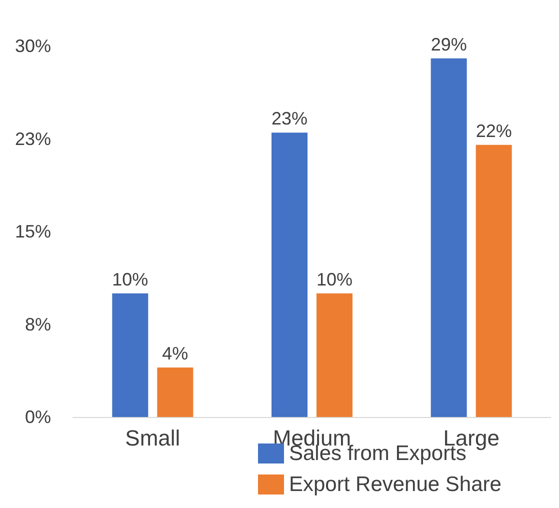 The width and height of the screenshot is (559, 508). What do you see at coordinates (152, 438) in the screenshot?
I see `x-tick-label: Small` at bounding box center [152, 438].